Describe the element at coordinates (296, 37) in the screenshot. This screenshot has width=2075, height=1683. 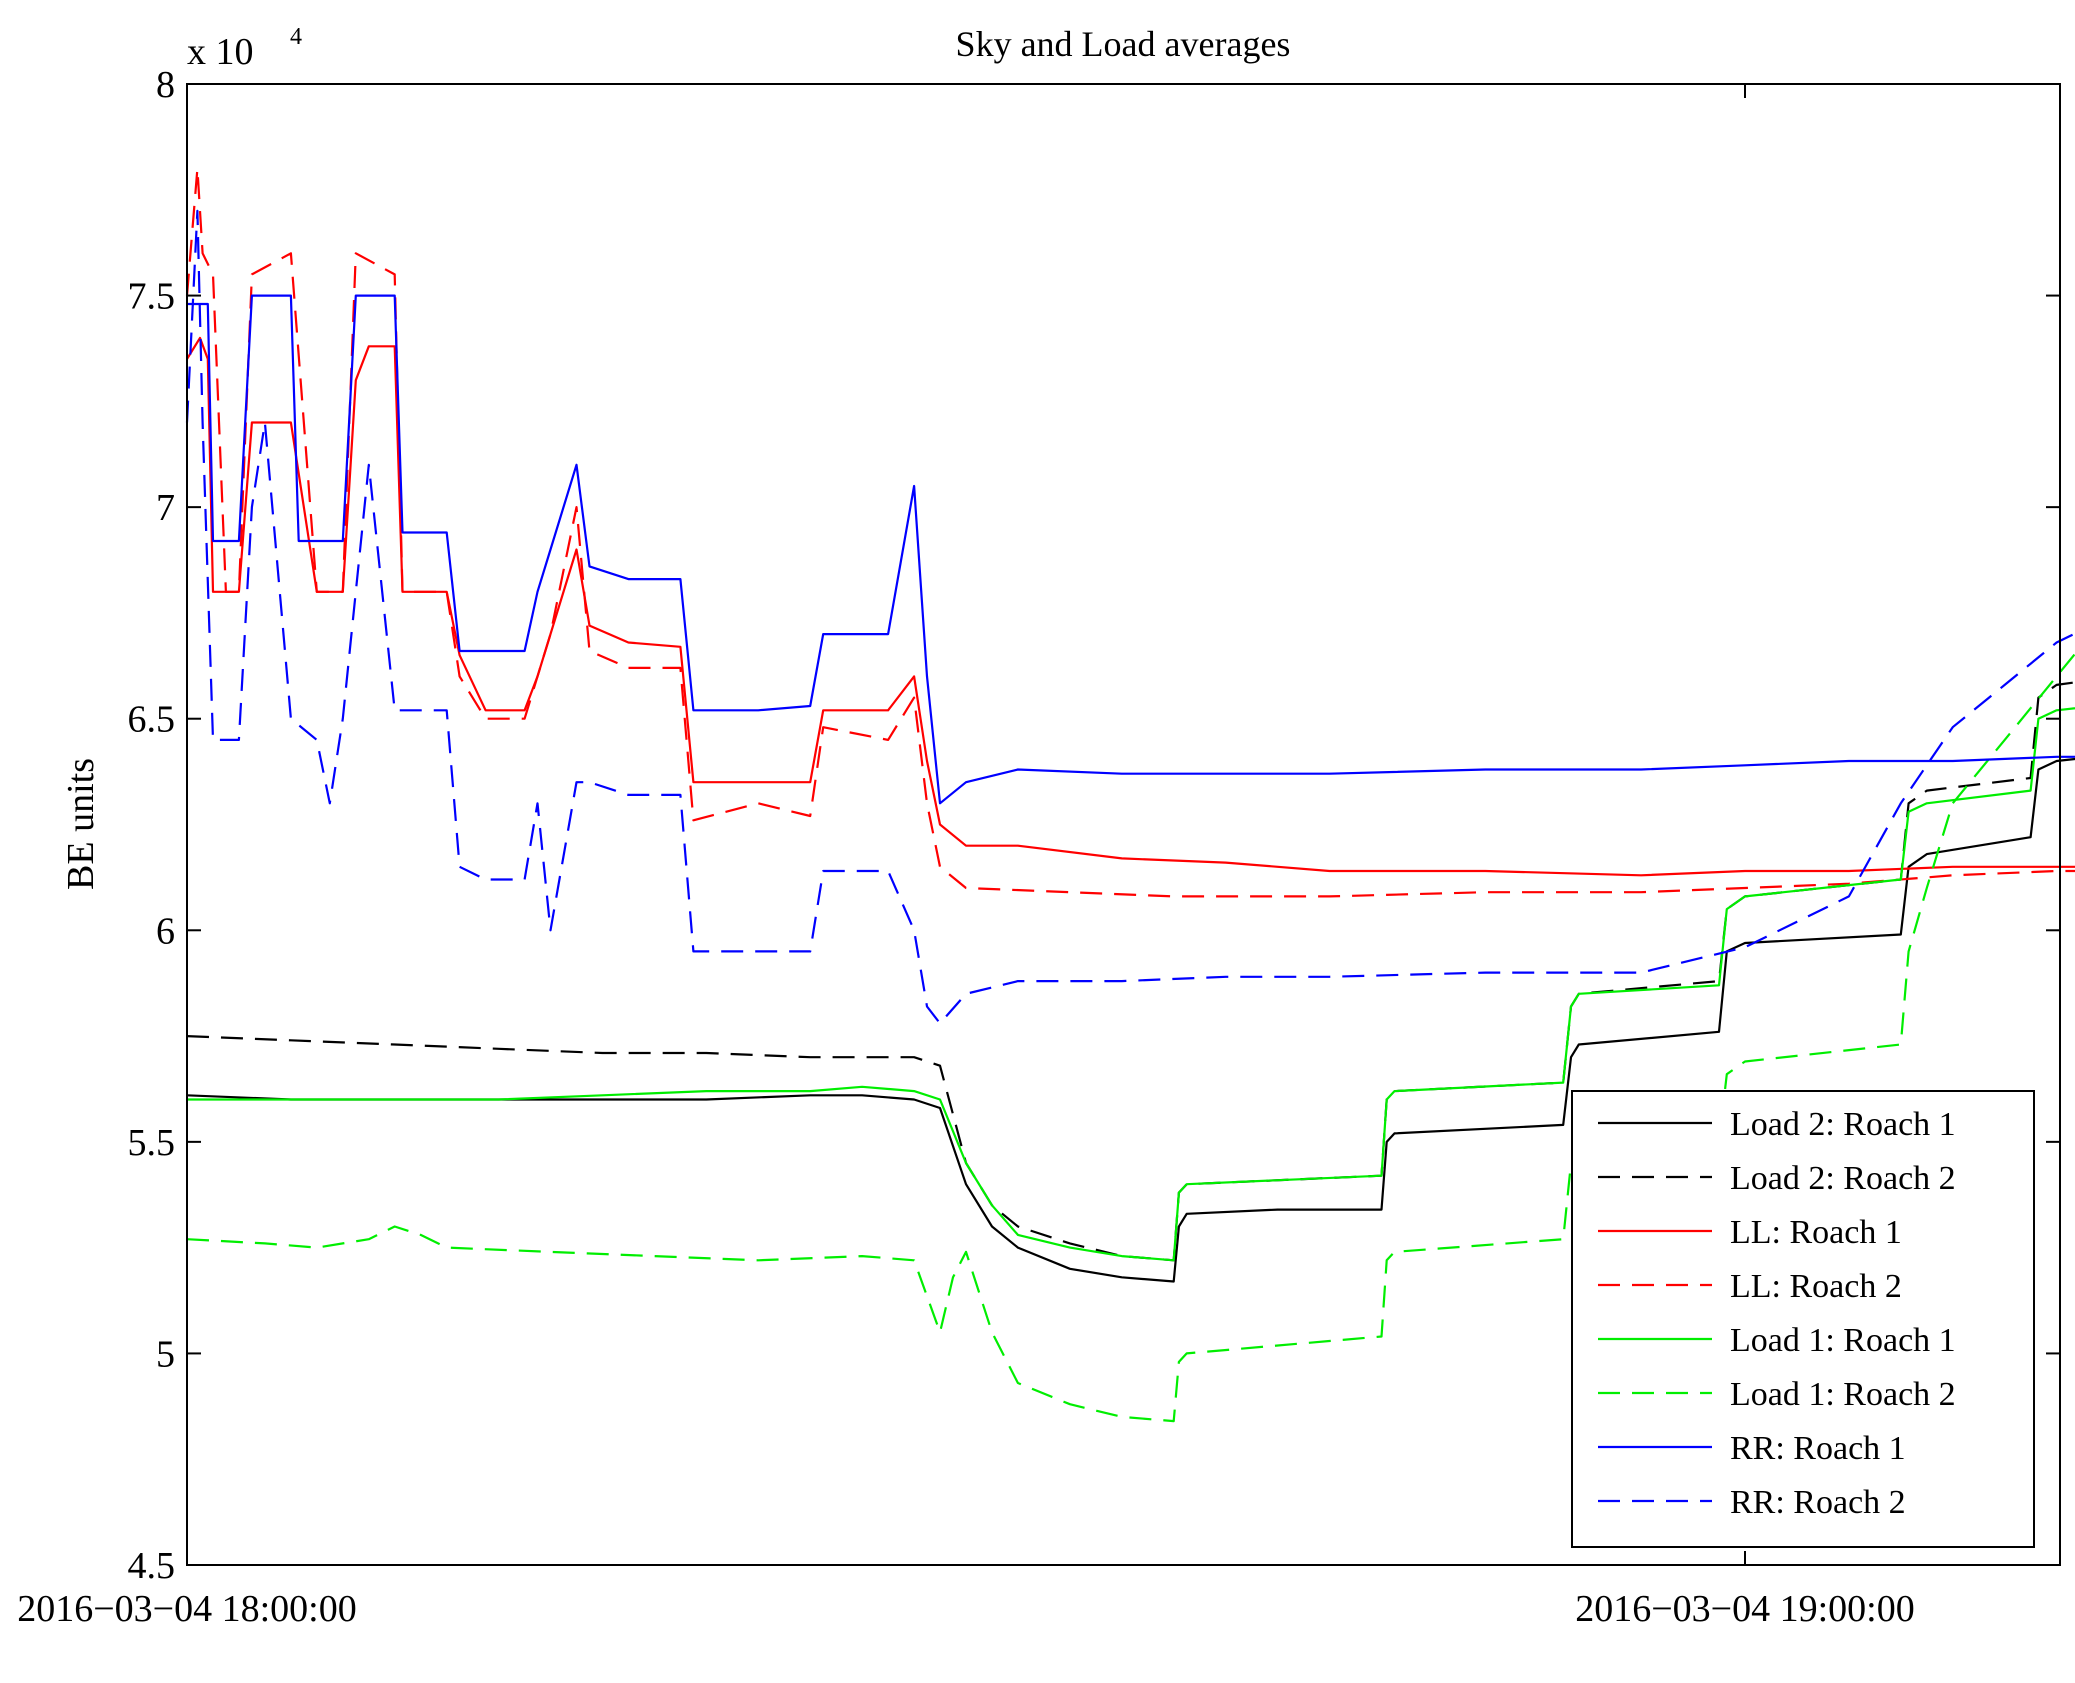
I see `y-axis-exponent: 4` at that location.